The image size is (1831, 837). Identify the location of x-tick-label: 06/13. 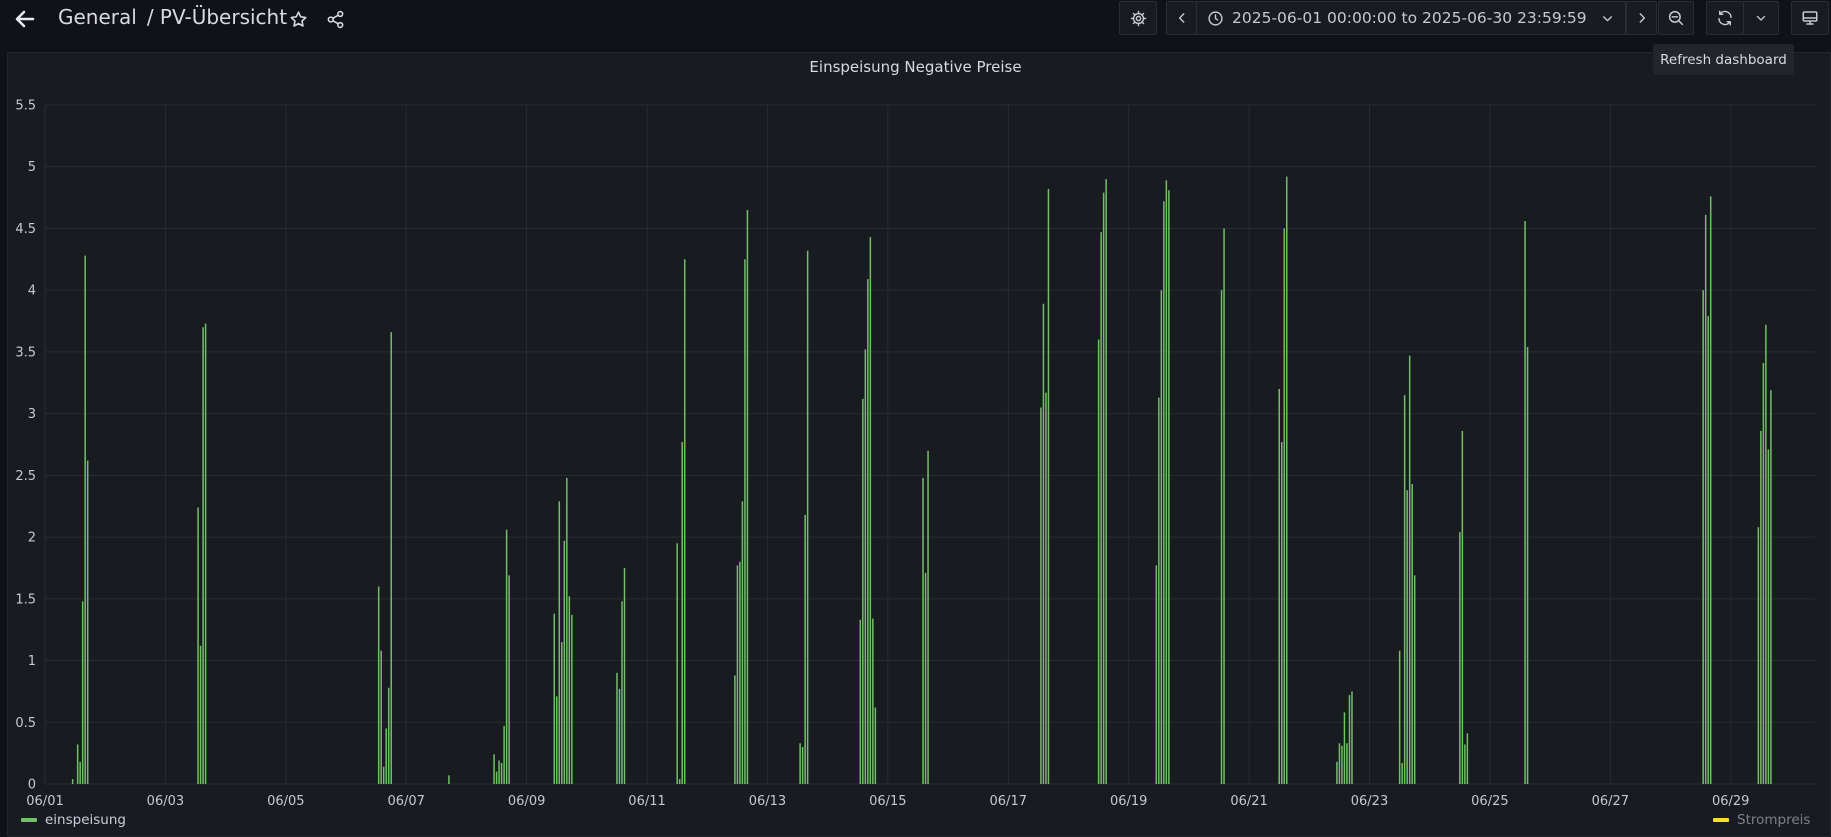
(767, 801).